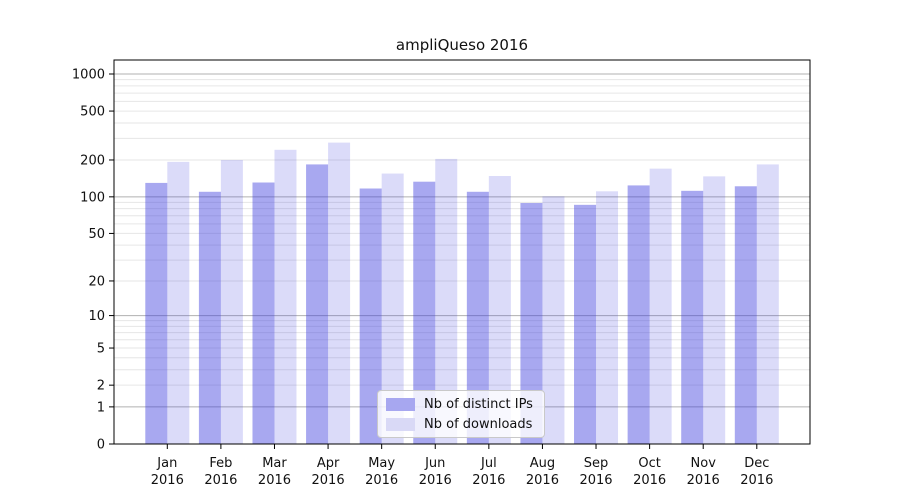 The image size is (900, 500). What do you see at coordinates (96, 316) in the screenshot?
I see `y-tick-label: 10` at bounding box center [96, 316].